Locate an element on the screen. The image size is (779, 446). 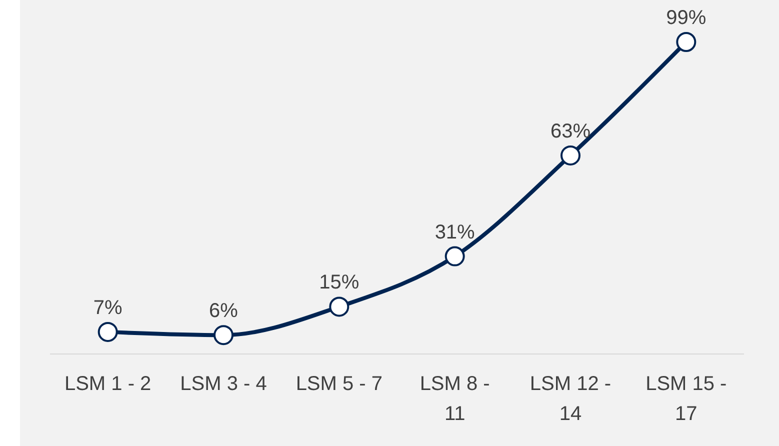
data-label: 15% is located at coordinates (339, 283).